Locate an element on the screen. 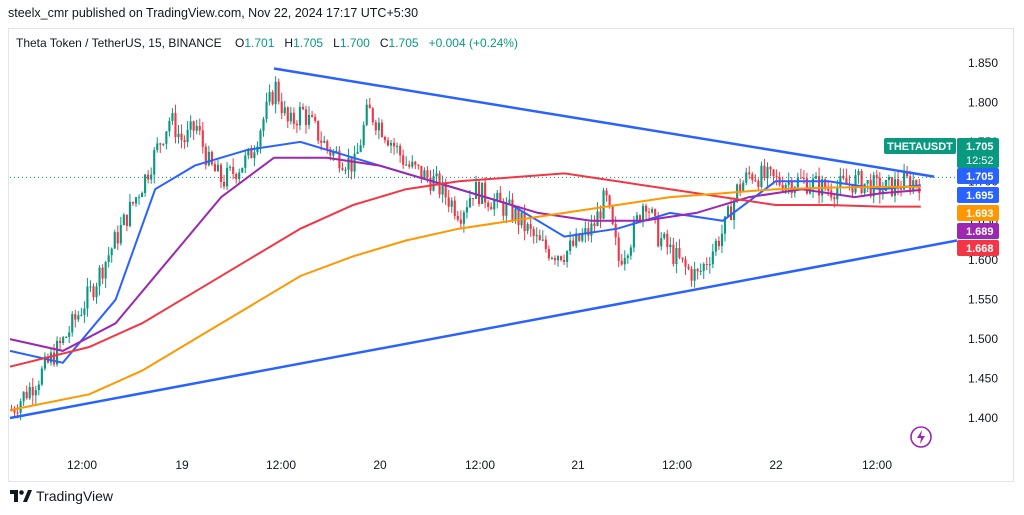 The width and height of the screenshot is (1024, 515). high-label: H is located at coordinates (289, 43).